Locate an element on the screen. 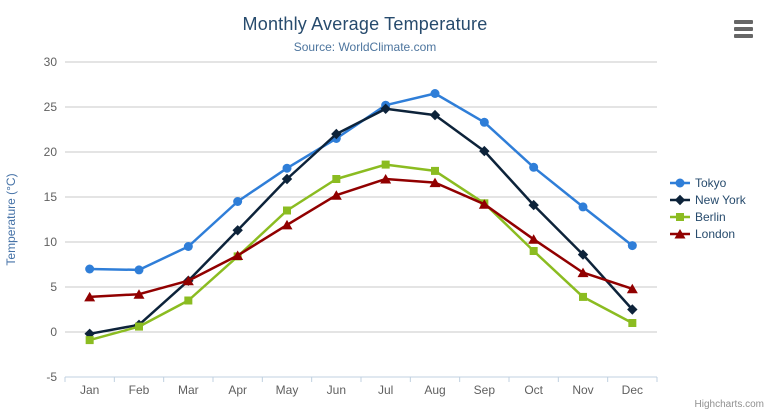 This screenshot has height=416, width=769. legend-marker-triangle-icon is located at coordinates (680, 233).